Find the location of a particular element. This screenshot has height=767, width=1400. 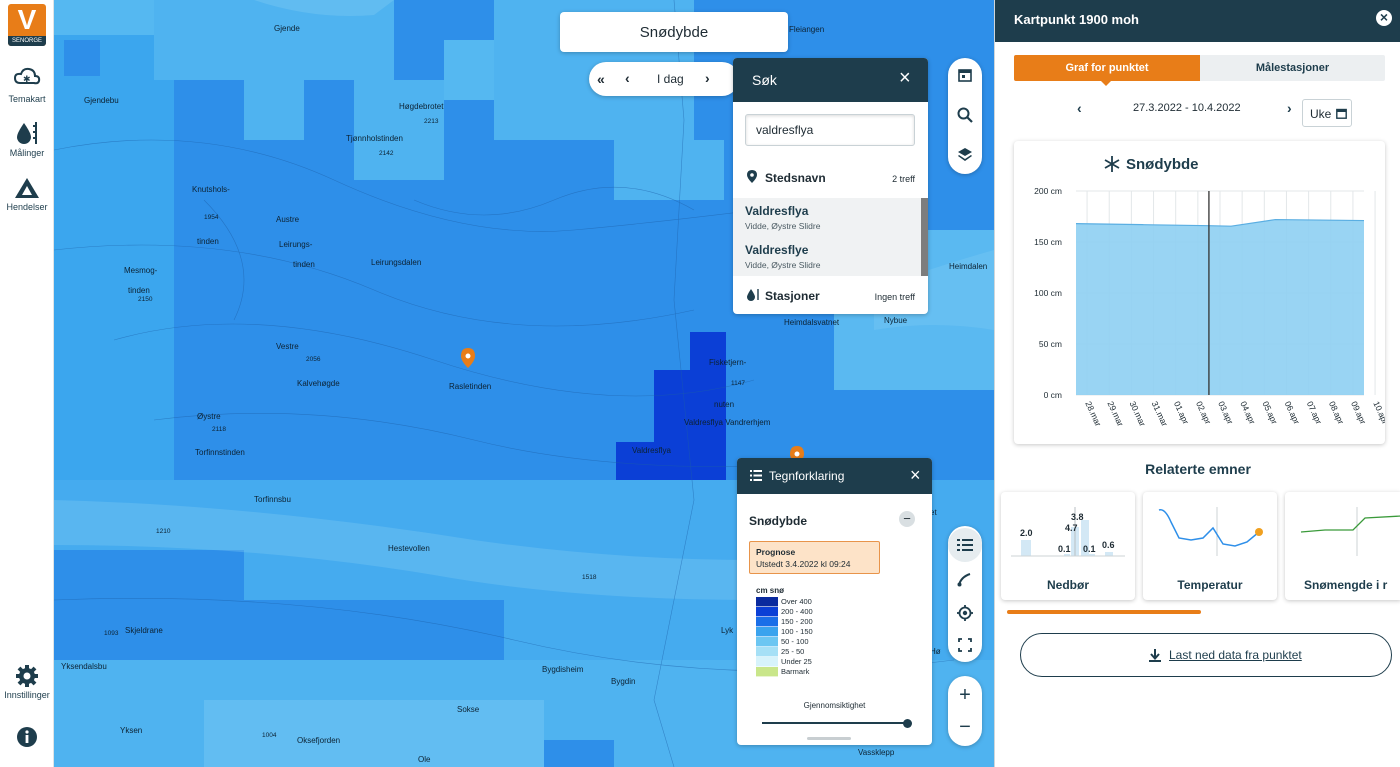

snow-amount-mini-chart is located at coordinates (1350, 531).